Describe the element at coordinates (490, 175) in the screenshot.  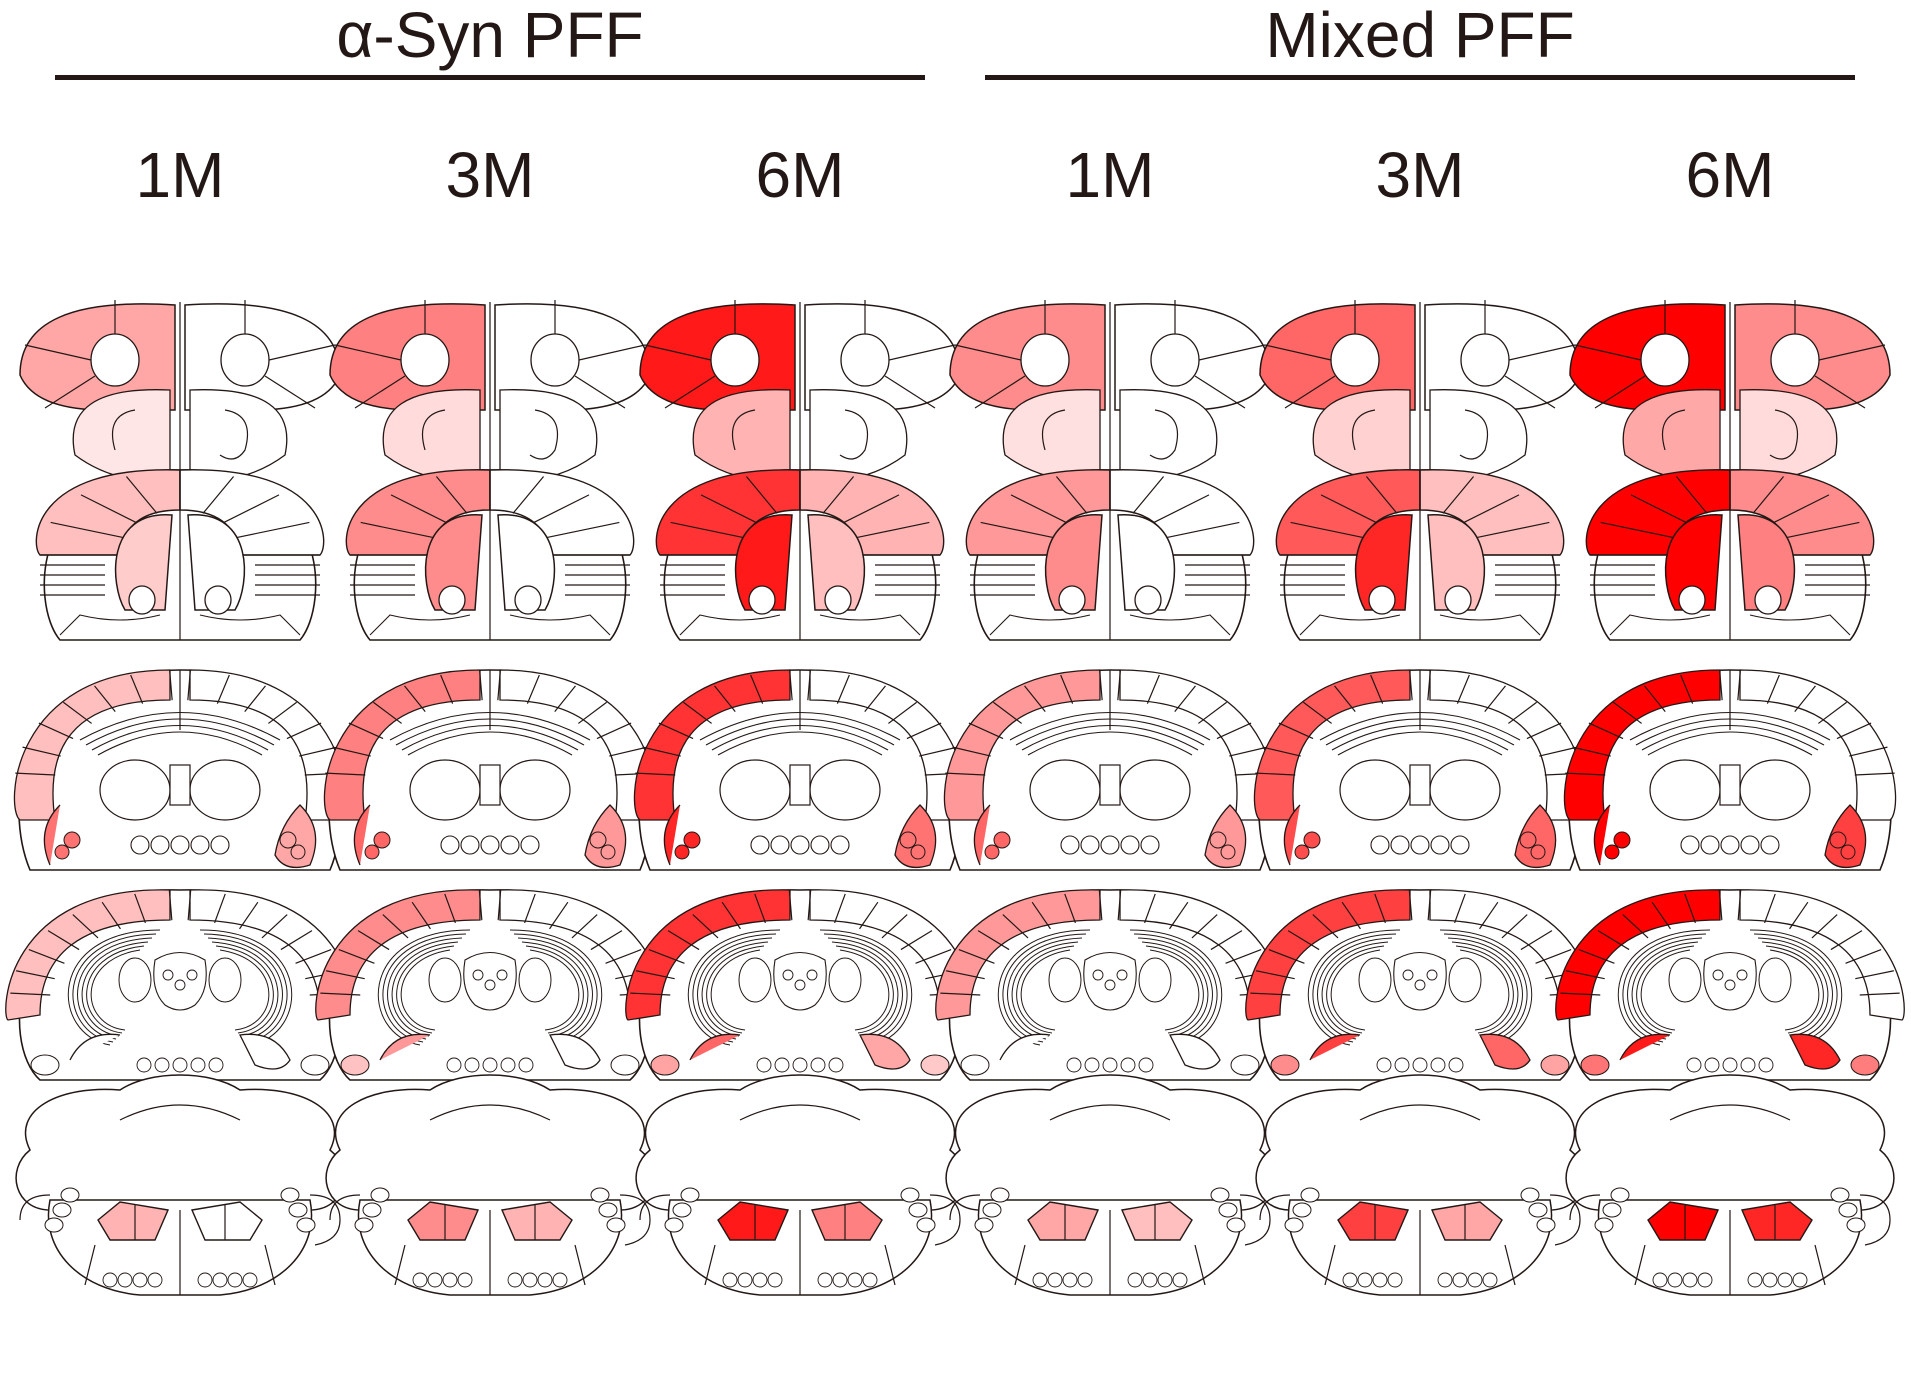
I see `timepoint-label-asyn-3m: 3M` at that location.